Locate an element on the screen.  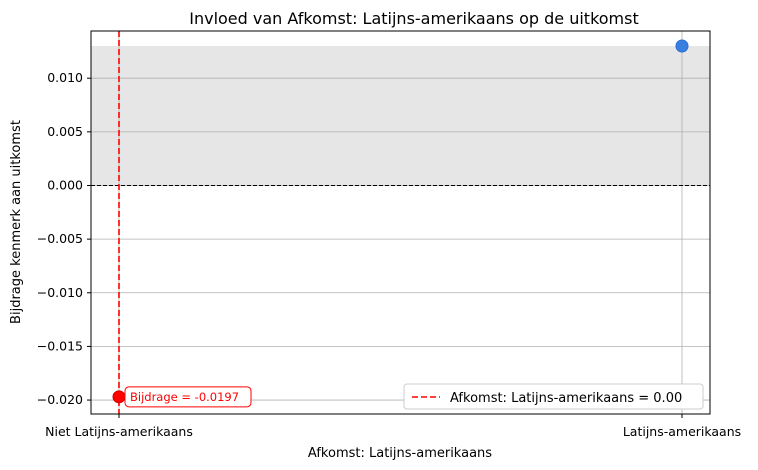
legend: Afkomst: Latijns-amerikaans = 0.00 is located at coordinates (553, 396).